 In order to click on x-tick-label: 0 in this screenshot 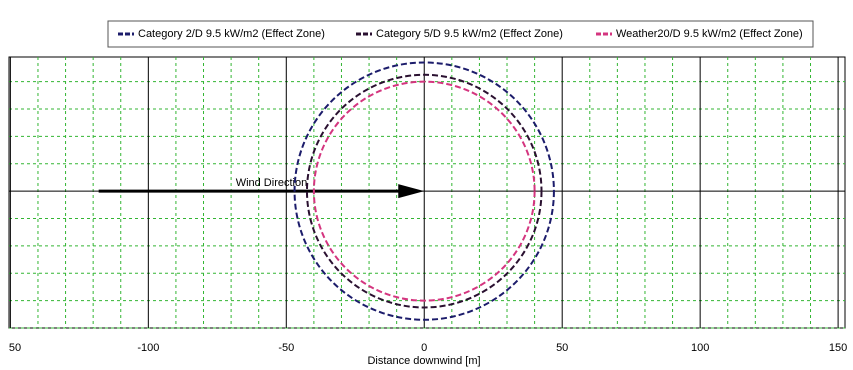, I will do `click(424, 348)`.